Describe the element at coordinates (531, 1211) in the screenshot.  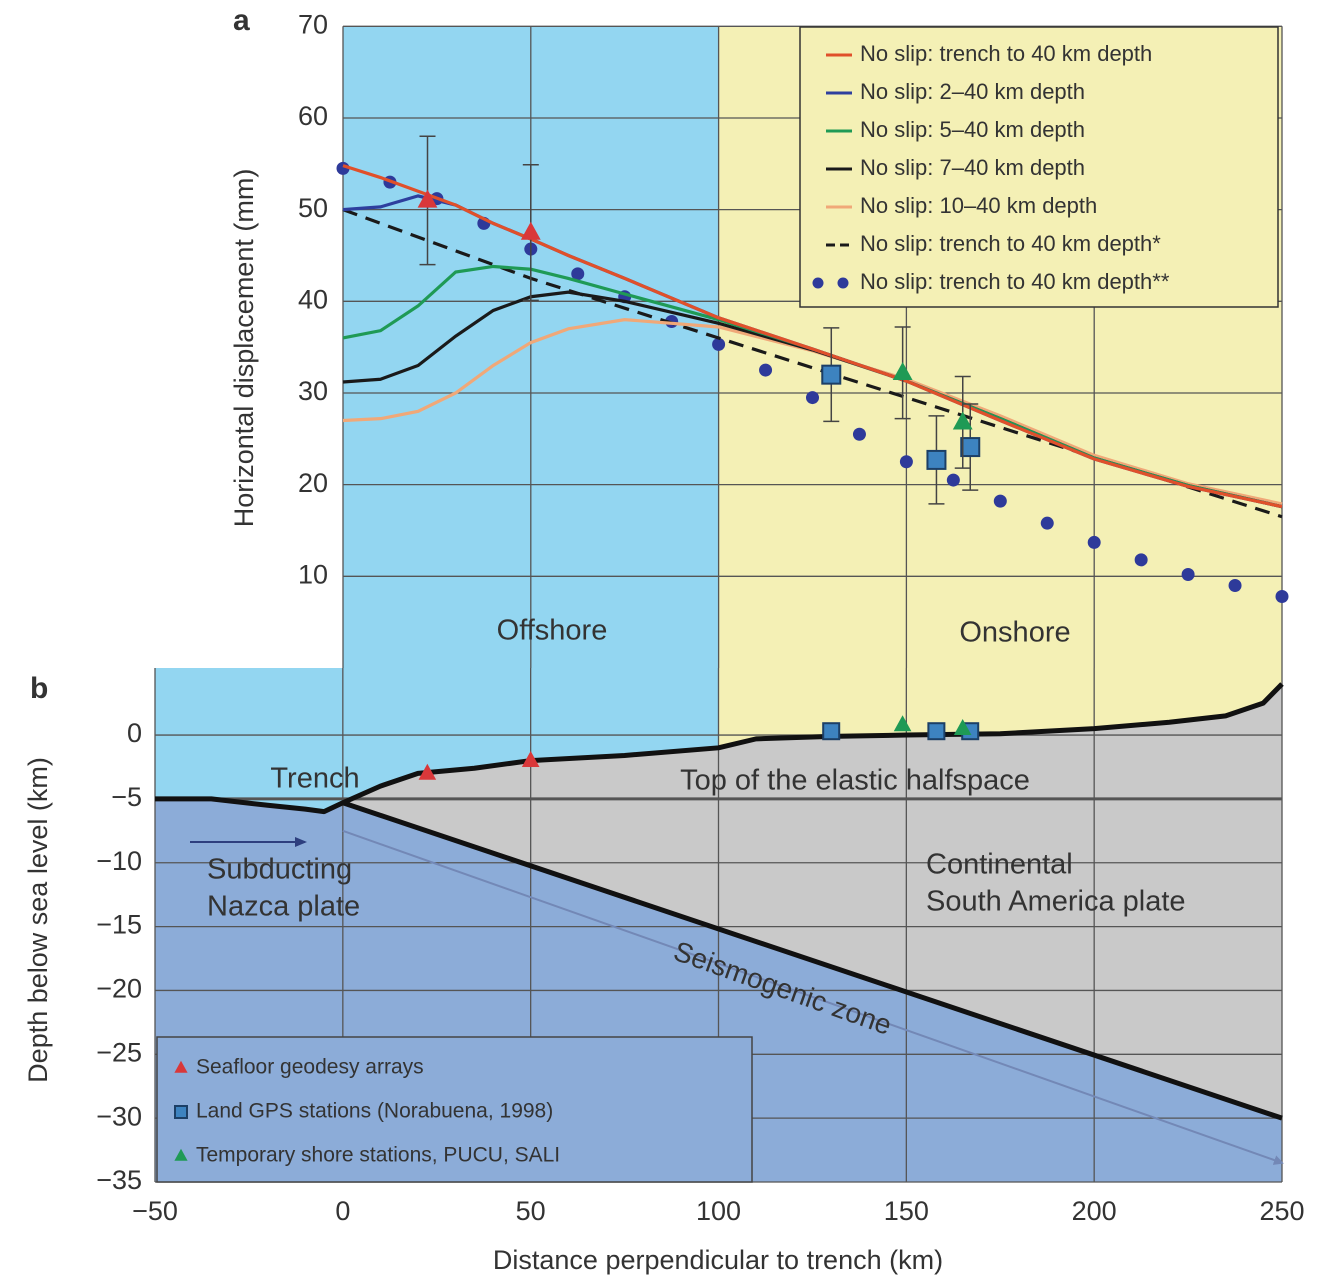
I see `x-tick-label: 50` at that location.